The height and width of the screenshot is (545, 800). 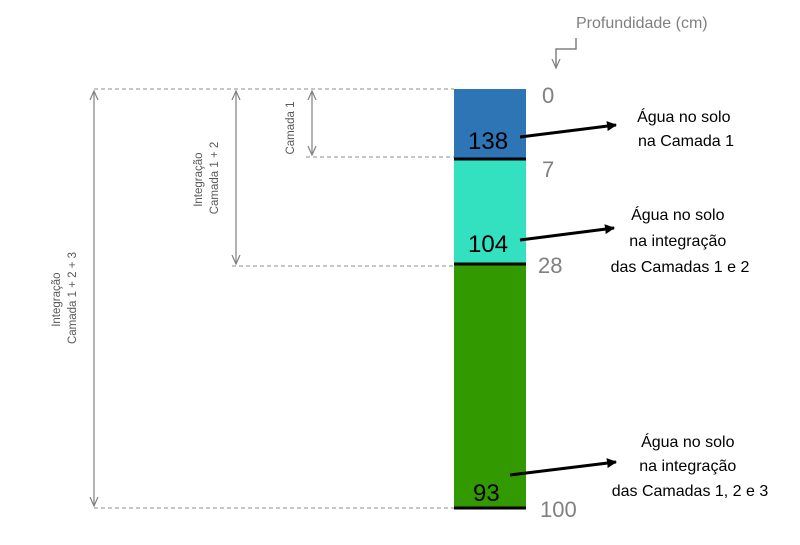 I want to click on depth-label-28: 28, so click(x=550, y=265).